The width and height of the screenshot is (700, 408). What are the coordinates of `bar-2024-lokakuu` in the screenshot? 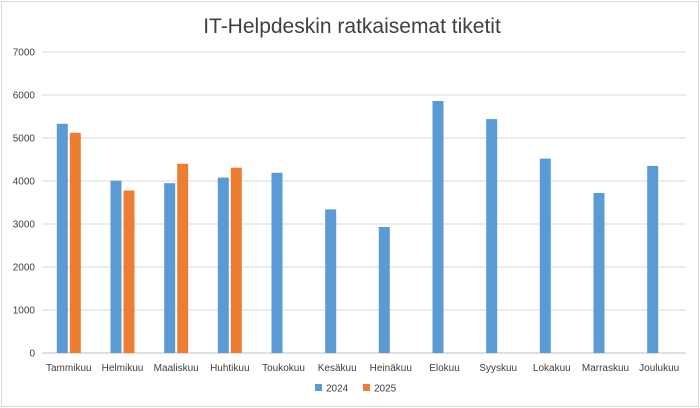 It's located at (545, 255).